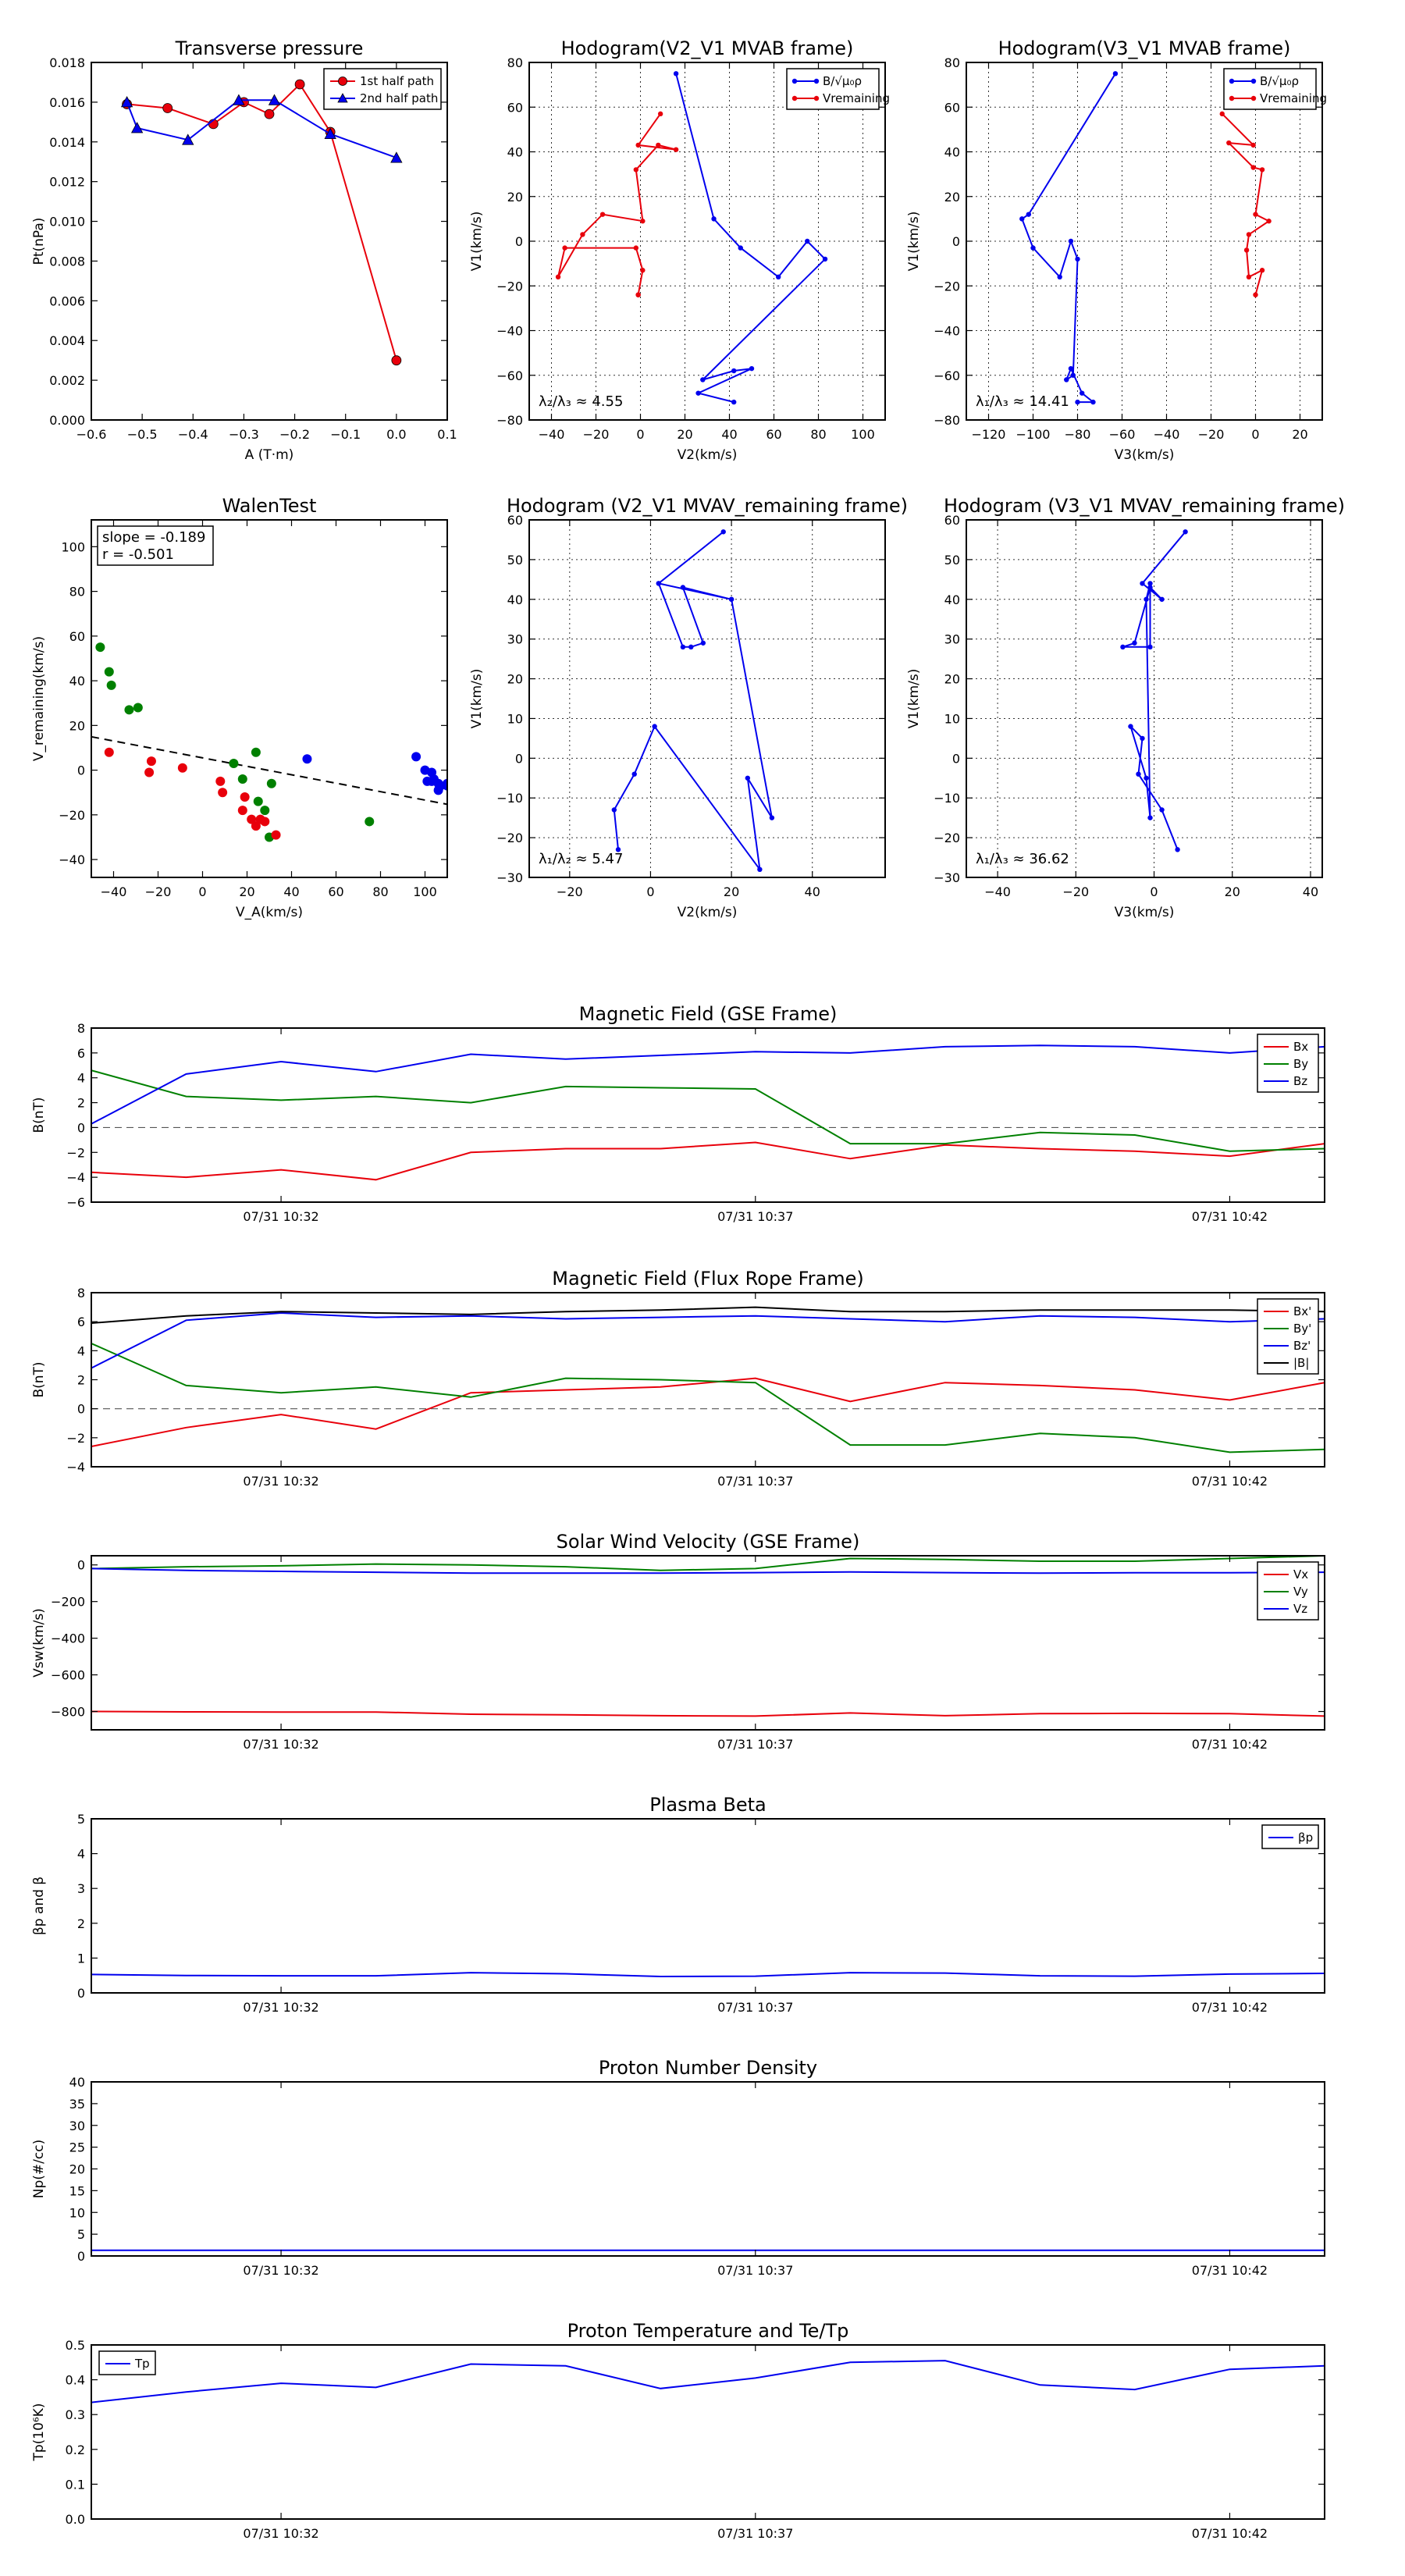  Describe the element at coordinates (39, 2432) in the screenshot. I see `y-axis-label: Tp(10⁶K)` at that location.